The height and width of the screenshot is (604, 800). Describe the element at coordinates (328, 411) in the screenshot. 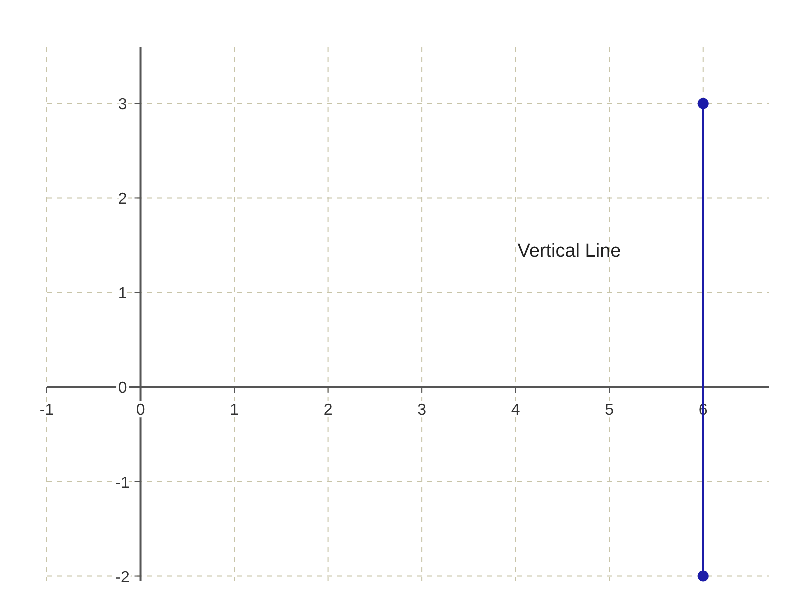

I see `x-tick-label: 2` at that location.